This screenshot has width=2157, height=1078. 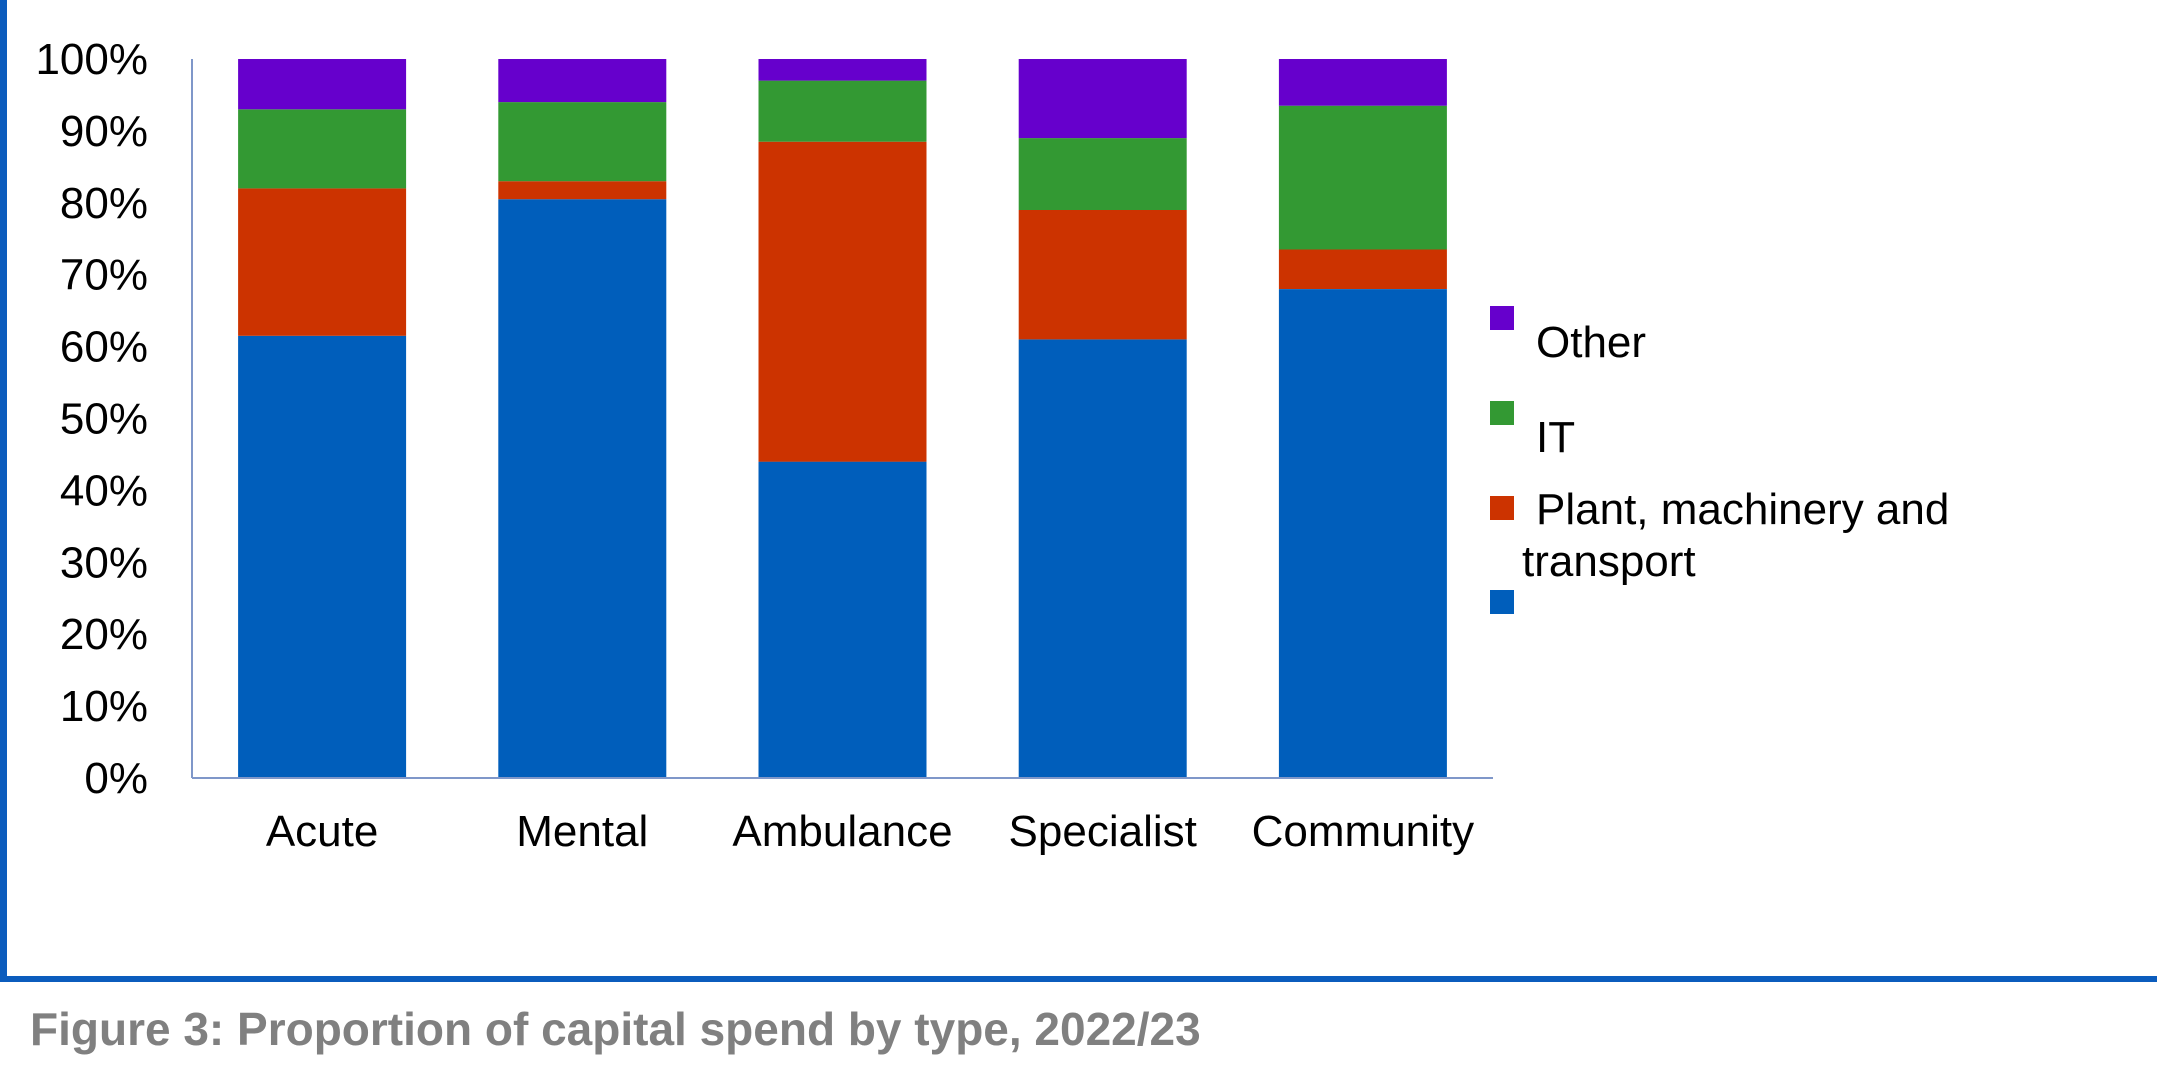 What do you see at coordinates (1103, 831) in the screenshot?
I see `x-category-label: Specialist` at bounding box center [1103, 831].